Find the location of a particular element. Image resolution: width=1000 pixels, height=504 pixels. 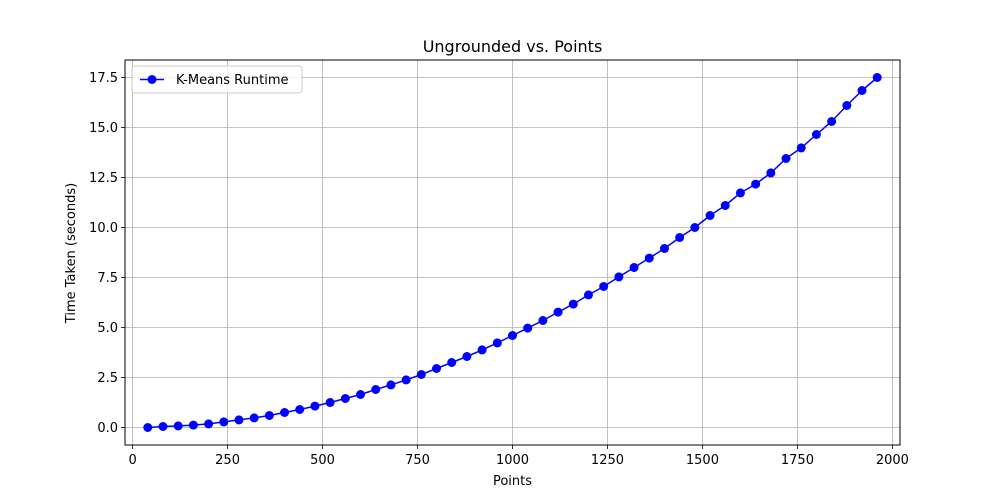

y-ticks: 0.0 2.5 5.0 7.5 10.0 12.5 15.0 17.5 is located at coordinates (107, 253).